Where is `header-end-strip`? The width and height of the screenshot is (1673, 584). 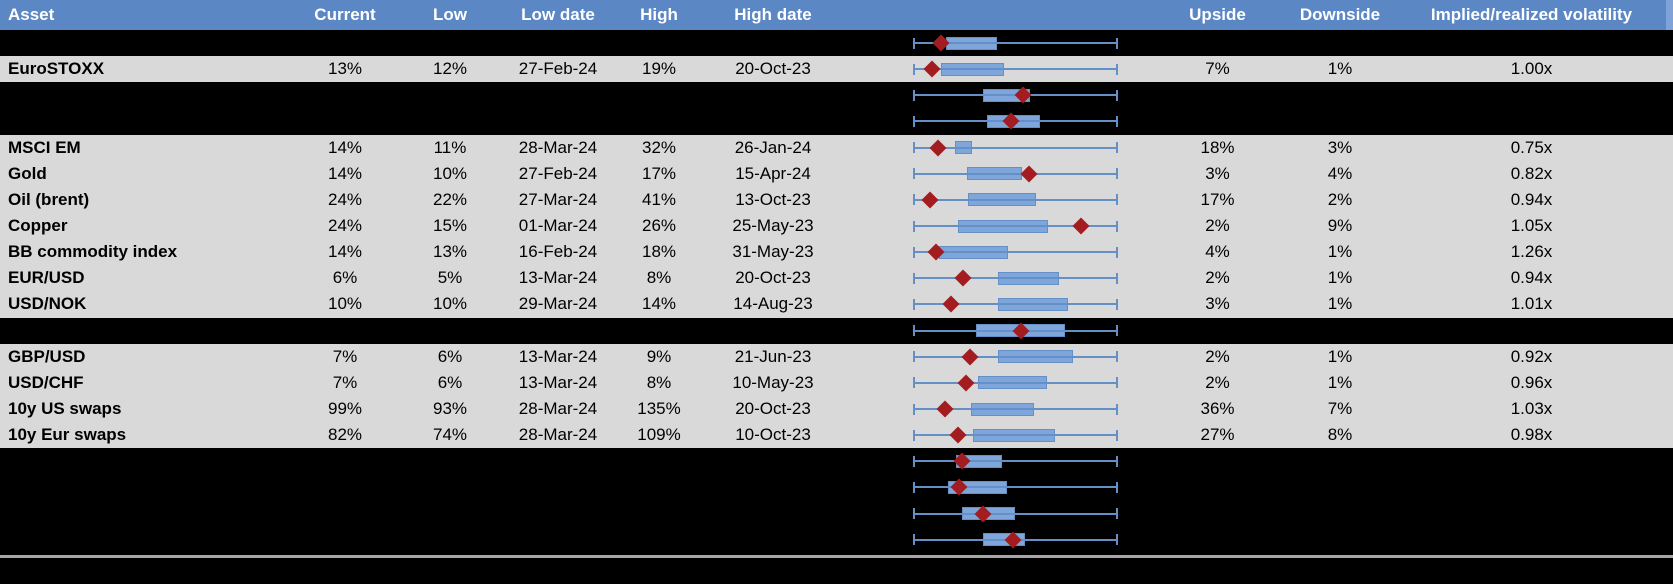 header-end-strip is located at coordinates (1669, 15).